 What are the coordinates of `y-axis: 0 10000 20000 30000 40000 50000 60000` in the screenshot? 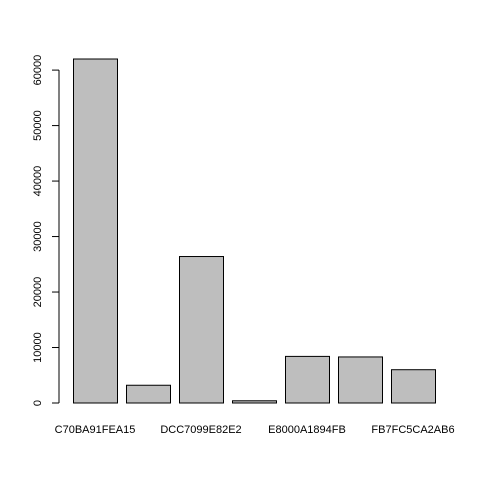 It's located at (46, 230).